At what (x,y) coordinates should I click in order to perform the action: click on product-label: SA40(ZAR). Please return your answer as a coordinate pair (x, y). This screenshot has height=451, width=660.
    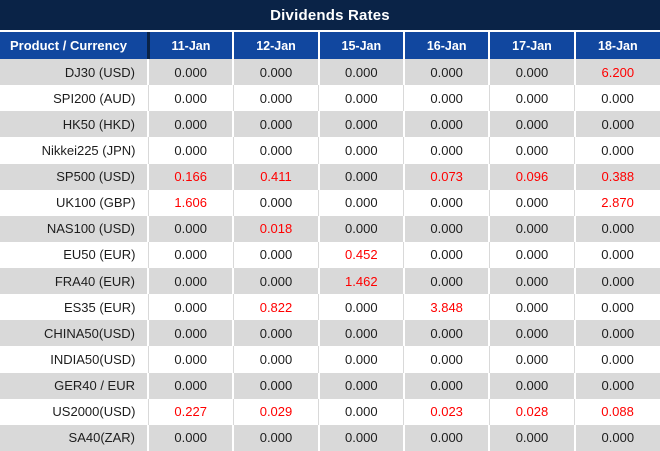
    Looking at the image, I should click on (74, 437).